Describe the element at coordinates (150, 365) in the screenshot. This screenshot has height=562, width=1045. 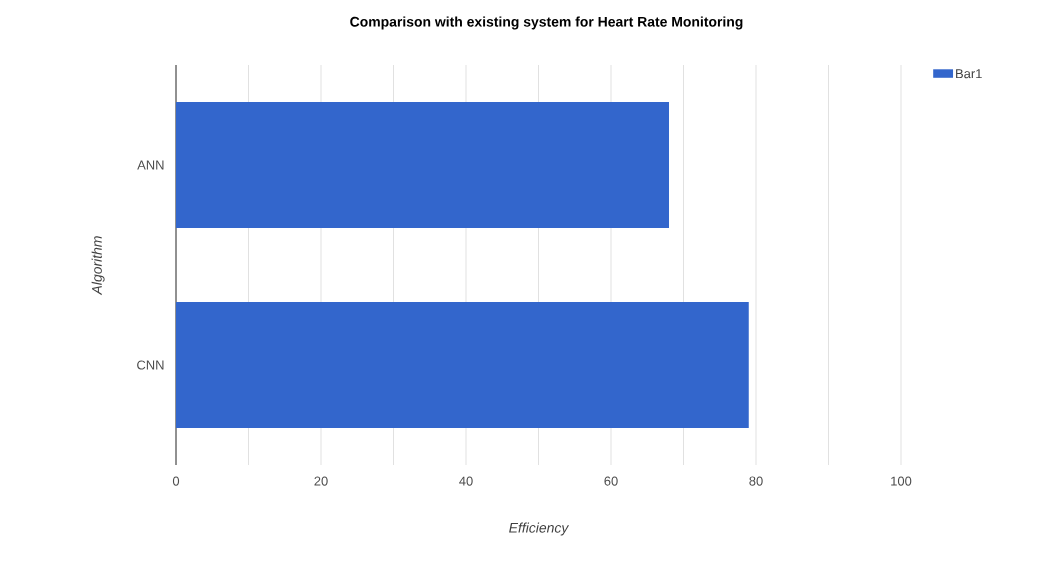
I see `y-tick-label: CNN` at that location.